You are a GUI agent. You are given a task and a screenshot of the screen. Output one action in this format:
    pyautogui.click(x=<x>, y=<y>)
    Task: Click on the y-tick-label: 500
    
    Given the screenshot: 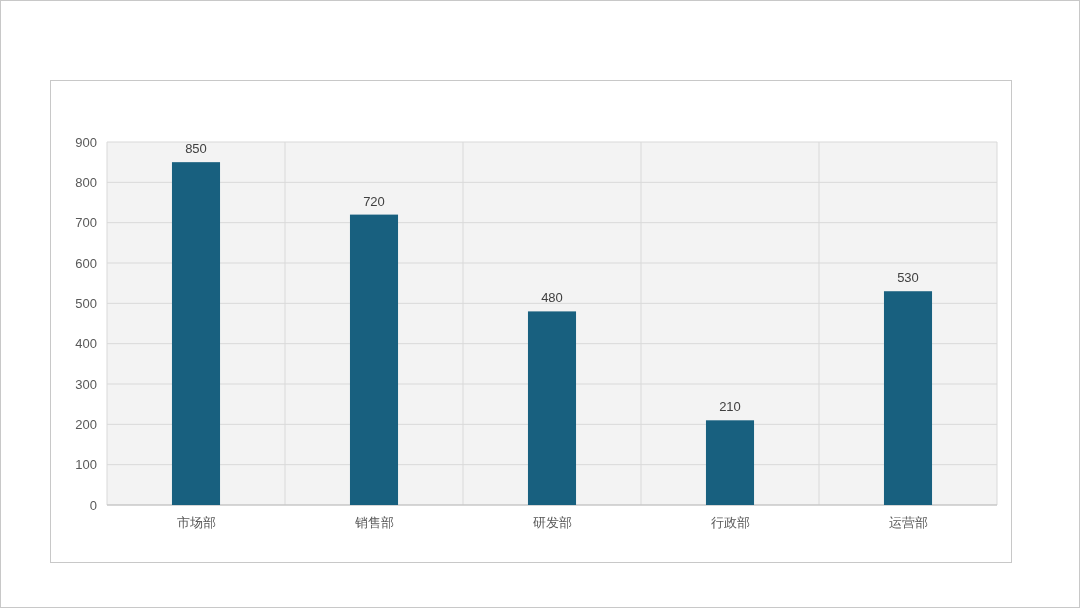 What is the action you would take?
    pyautogui.click(x=86, y=303)
    